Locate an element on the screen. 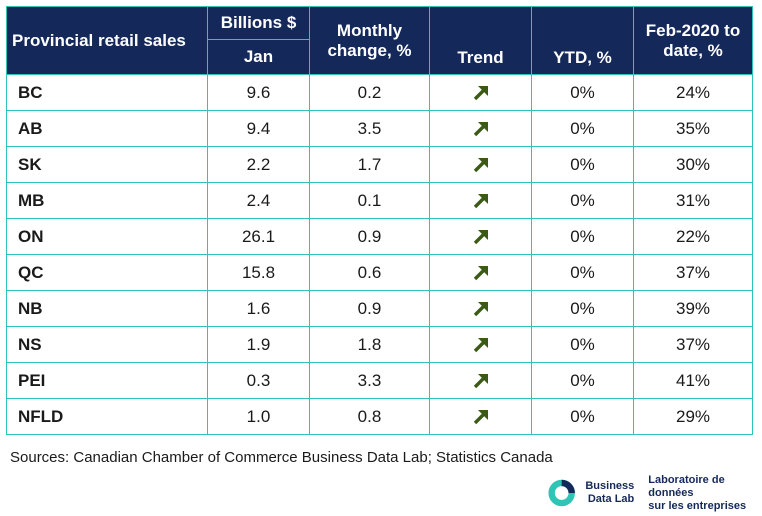  table-row: NB 1.6 0.9 0% 39% is located at coordinates (379, 308).